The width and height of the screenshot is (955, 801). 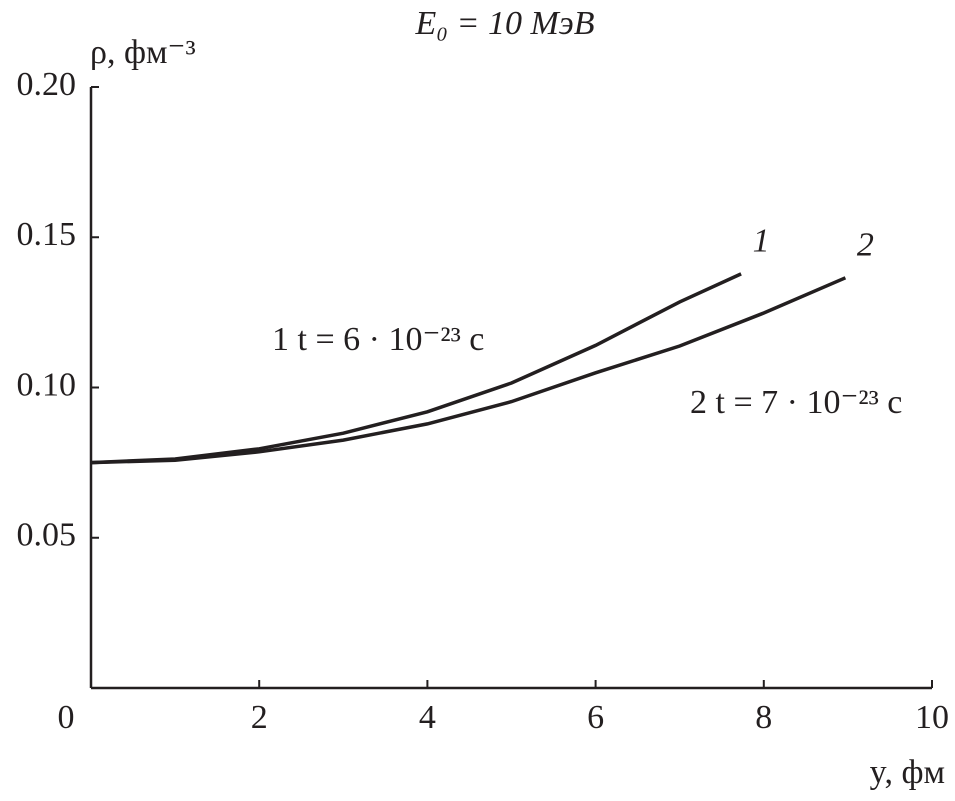 I want to click on chart-title: E₀ = 10 МэВ, so click(x=504, y=23).